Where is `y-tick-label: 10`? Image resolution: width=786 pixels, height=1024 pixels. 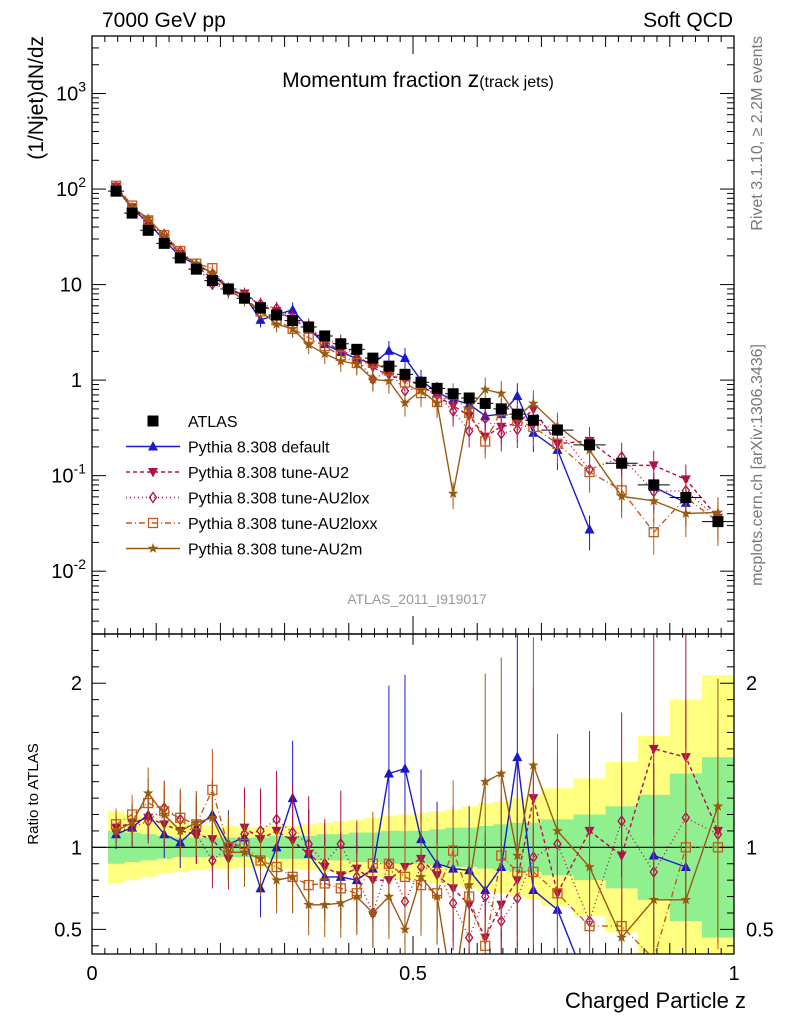 y-tick-label: 10 is located at coordinates (71, 286).